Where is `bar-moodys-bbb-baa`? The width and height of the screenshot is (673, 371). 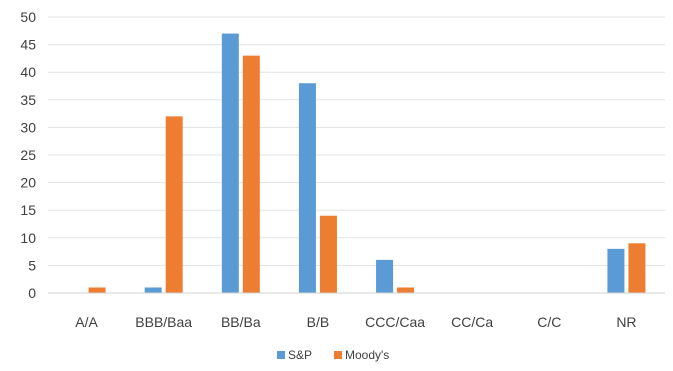 bar-moodys-bbb-baa is located at coordinates (174, 204).